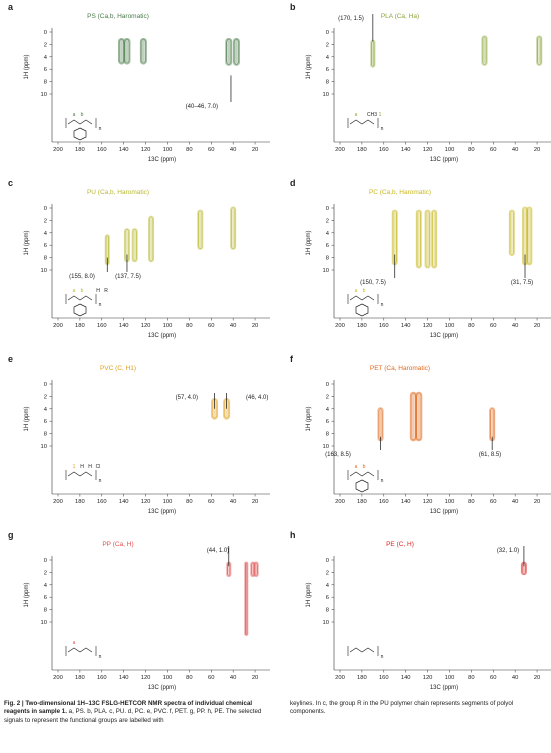 The height and width of the screenshot is (753, 551). What do you see at coordinates (202, 107) in the screenshot?
I see `peak-annotation-label: (40–46, 7.0)` at bounding box center [202, 107].